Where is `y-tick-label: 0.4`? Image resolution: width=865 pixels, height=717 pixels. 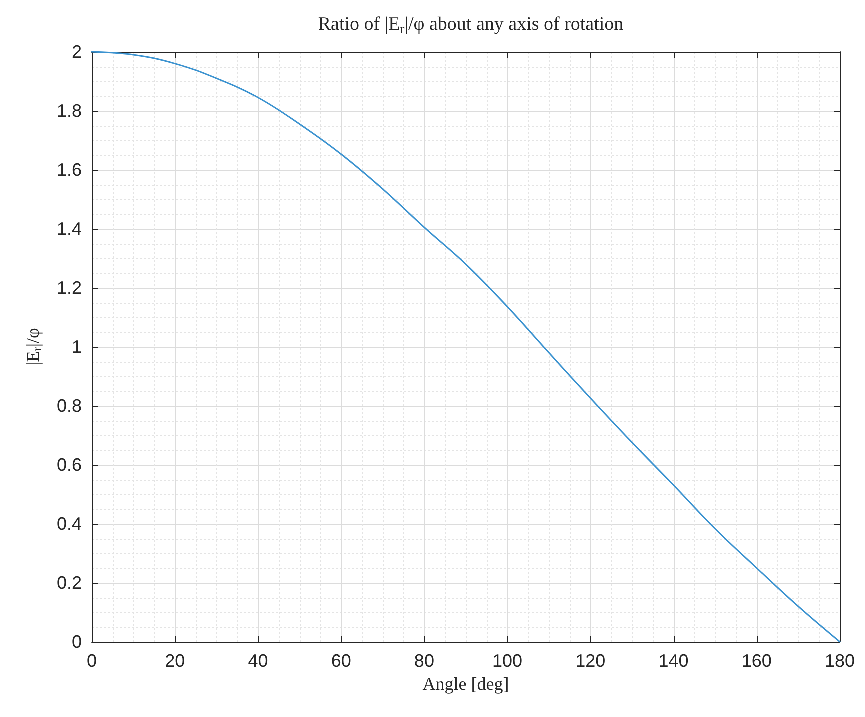 y-tick-label: 0.4 is located at coordinates (69, 524).